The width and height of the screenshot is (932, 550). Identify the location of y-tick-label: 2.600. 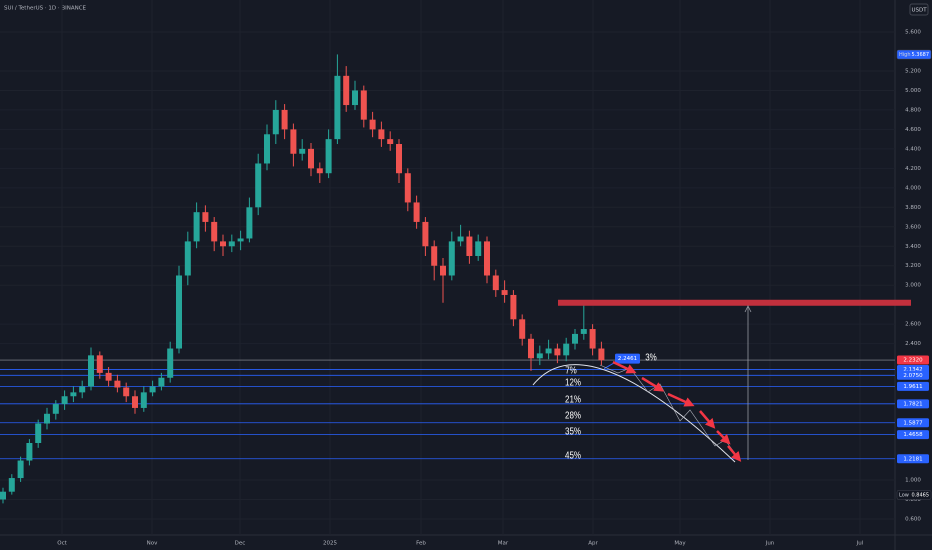
(913, 325).